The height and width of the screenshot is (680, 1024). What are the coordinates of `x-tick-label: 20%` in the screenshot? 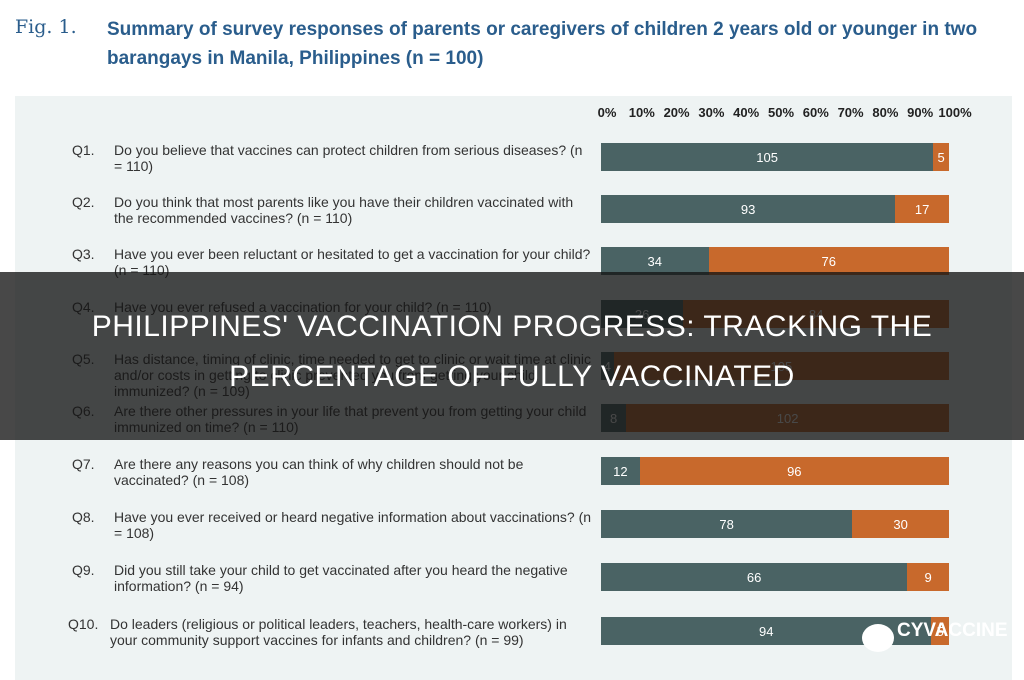 It's located at (676, 112).